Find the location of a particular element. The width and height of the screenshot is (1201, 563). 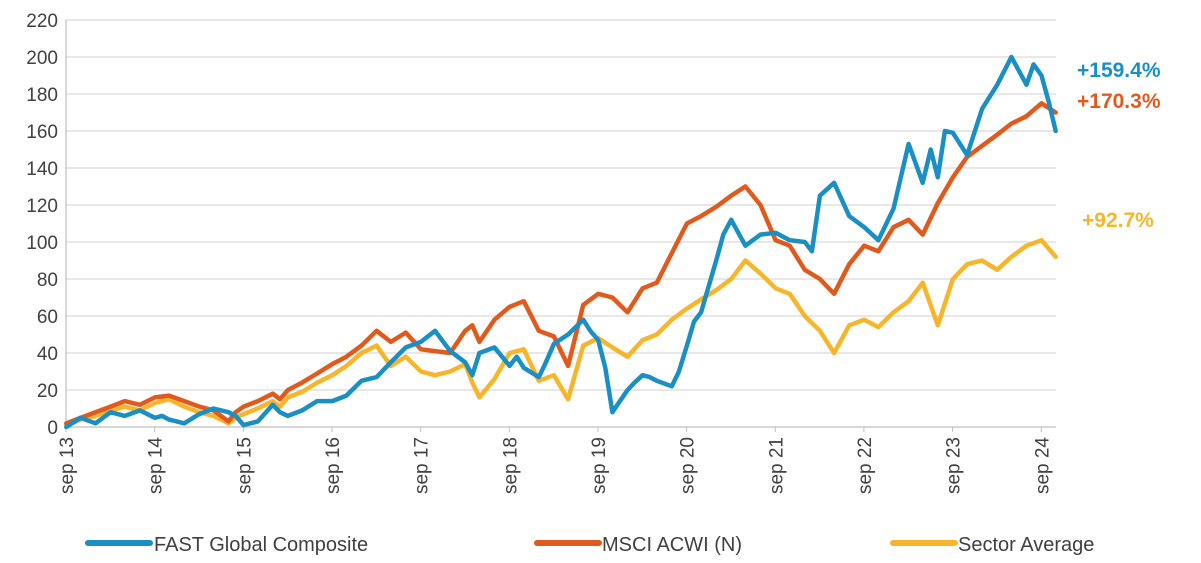

legend-label-sector-average: Sector Average is located at coordinates (1026, 545).